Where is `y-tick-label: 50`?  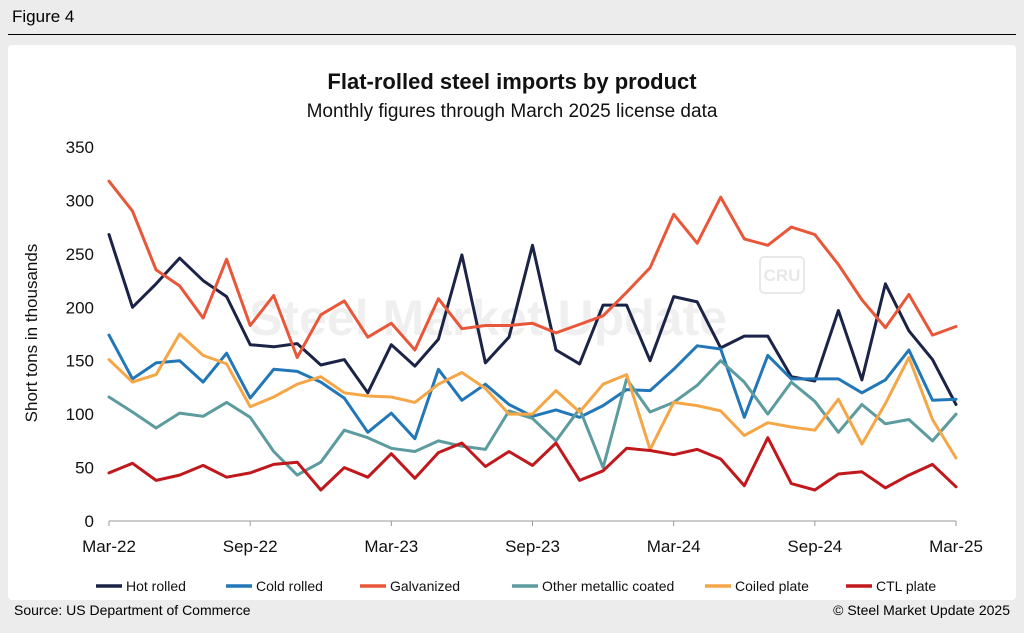 y-tick-label: 50 is located at coordinates (84, 468).